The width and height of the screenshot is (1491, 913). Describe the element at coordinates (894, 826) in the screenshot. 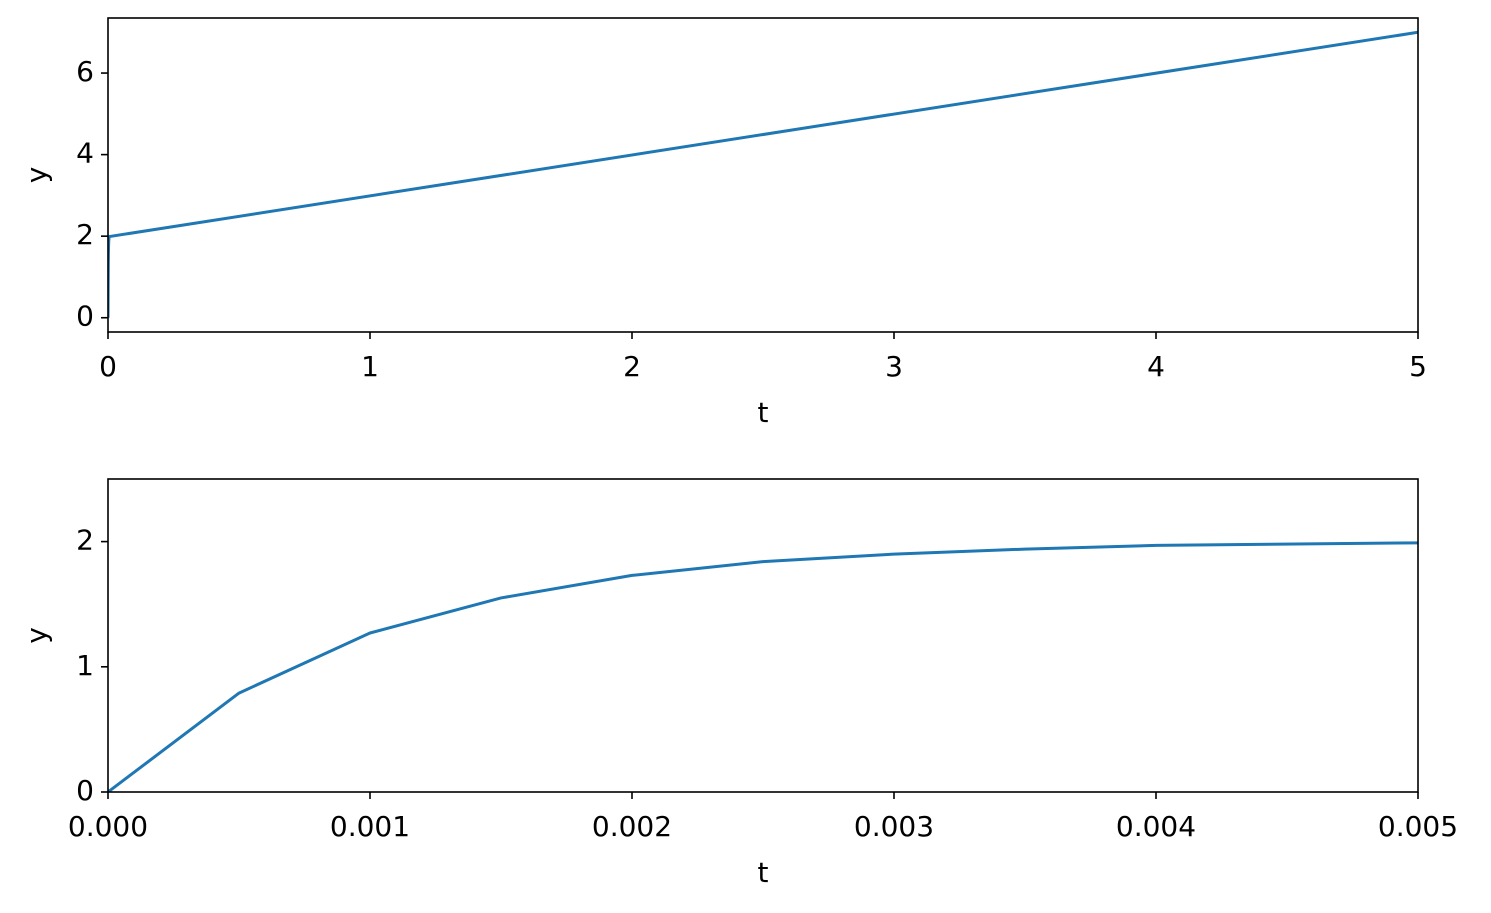

I see `x-tick-label: 0.003` at that location.